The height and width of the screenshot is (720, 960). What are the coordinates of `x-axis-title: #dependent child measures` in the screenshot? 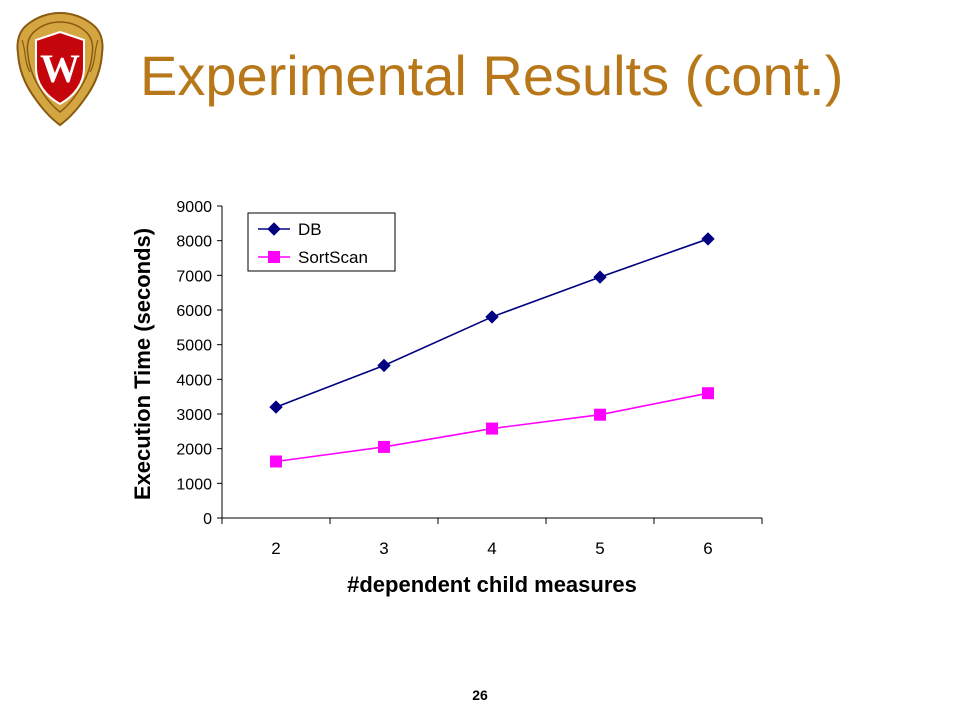 It's located at (492, 584).